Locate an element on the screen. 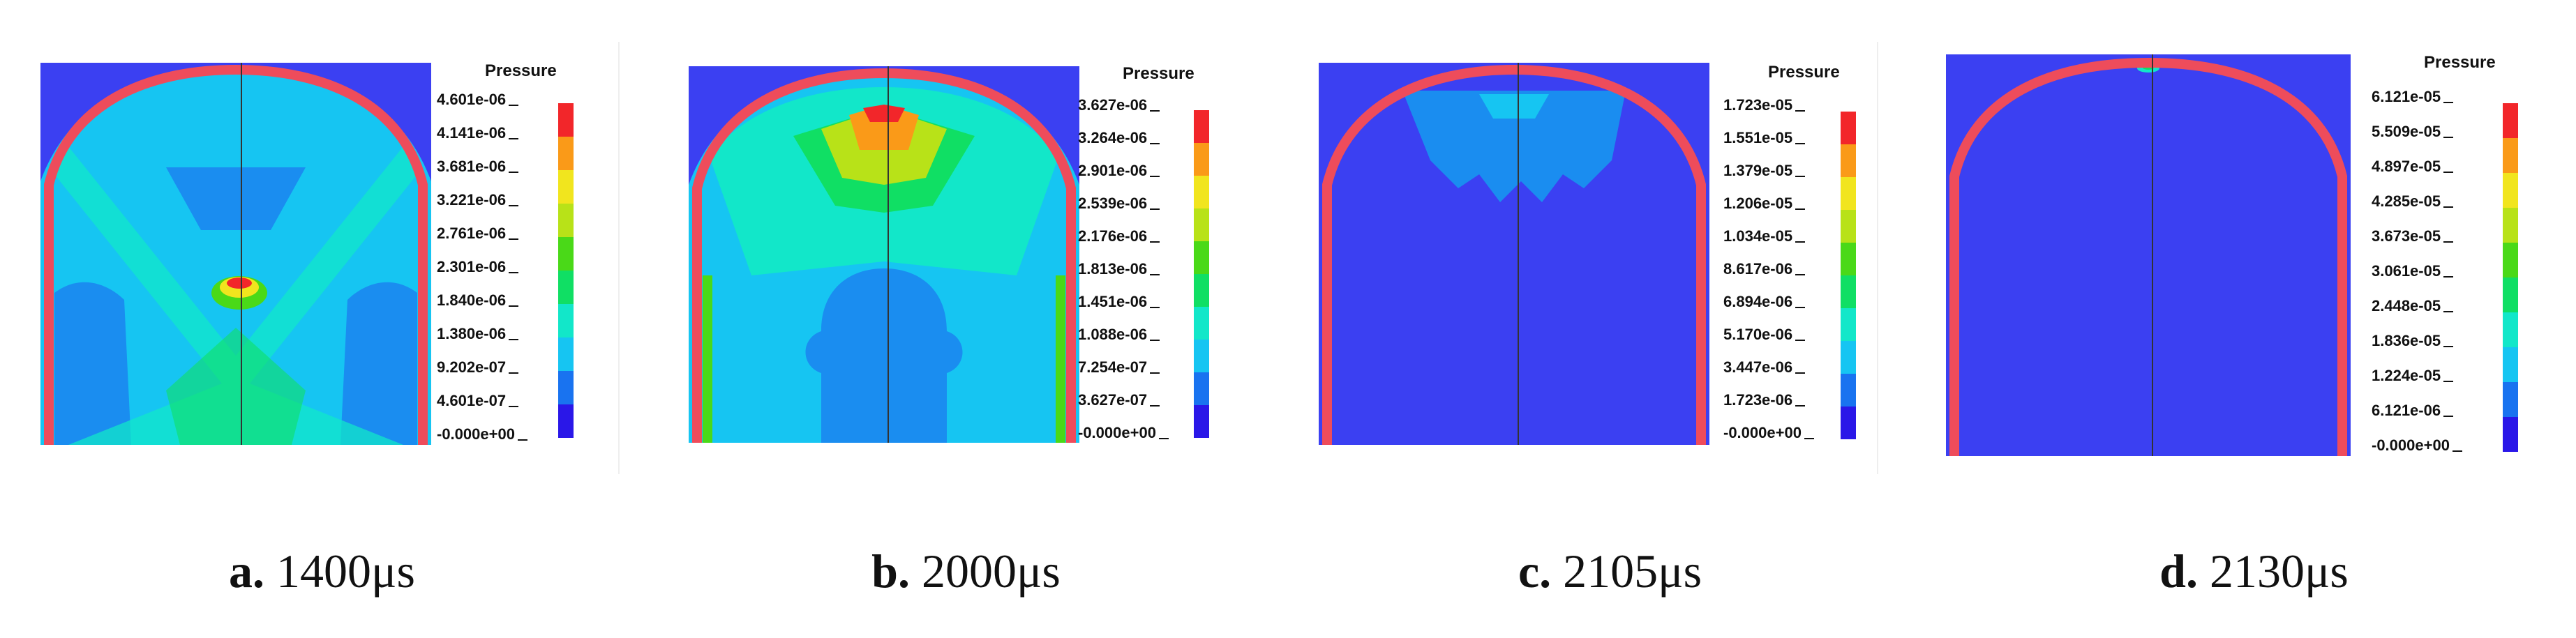  caption-label: c. is located at coordinates (1535, 571).